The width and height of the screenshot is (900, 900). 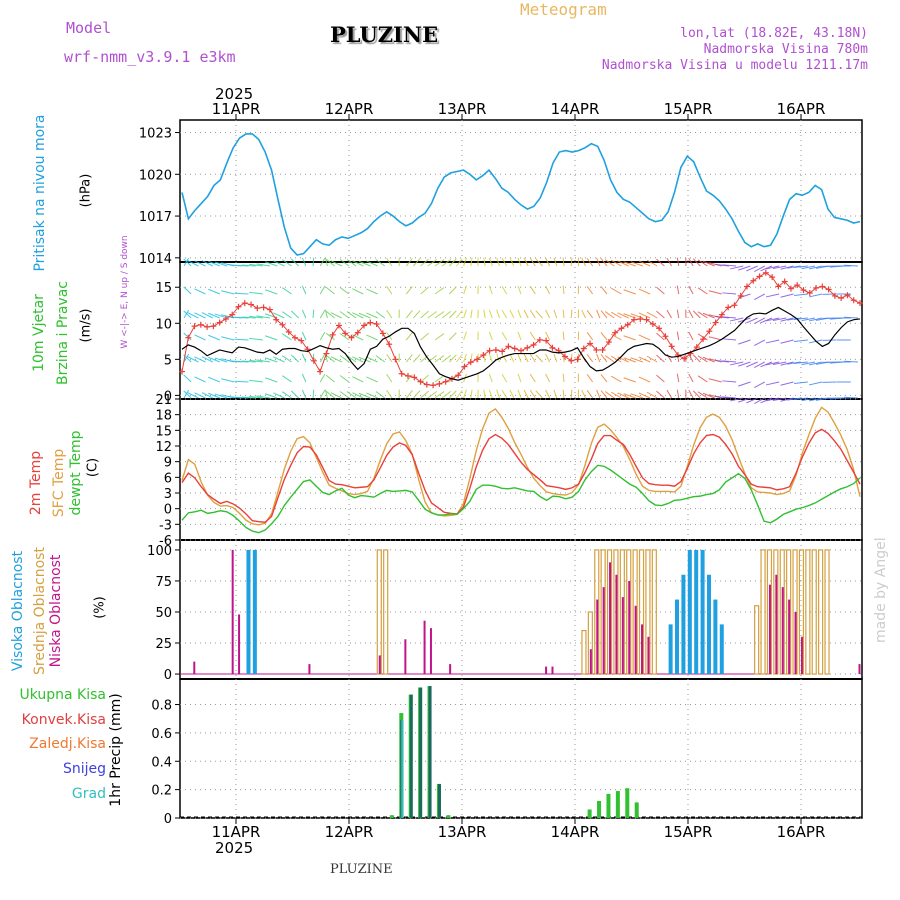 I want to click on precip-snow-bar, so click(x=439, y=800).